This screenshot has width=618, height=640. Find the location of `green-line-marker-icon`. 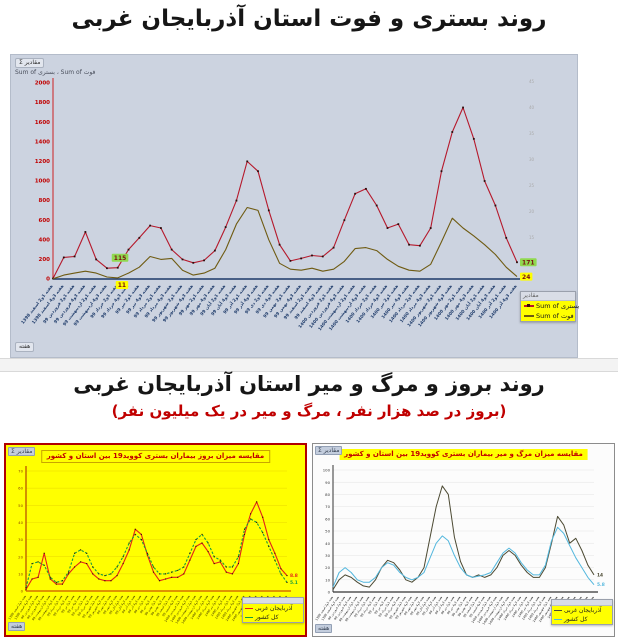

green-line-marker-icon is located at coordinates (249, 617).